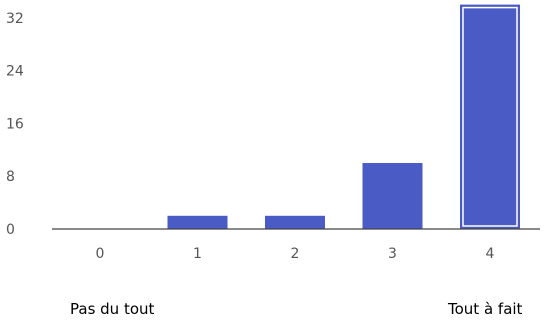 The width and height of the screenshot is (550, 325). I want to click on x-tick-label: 4, so click(490, 254).